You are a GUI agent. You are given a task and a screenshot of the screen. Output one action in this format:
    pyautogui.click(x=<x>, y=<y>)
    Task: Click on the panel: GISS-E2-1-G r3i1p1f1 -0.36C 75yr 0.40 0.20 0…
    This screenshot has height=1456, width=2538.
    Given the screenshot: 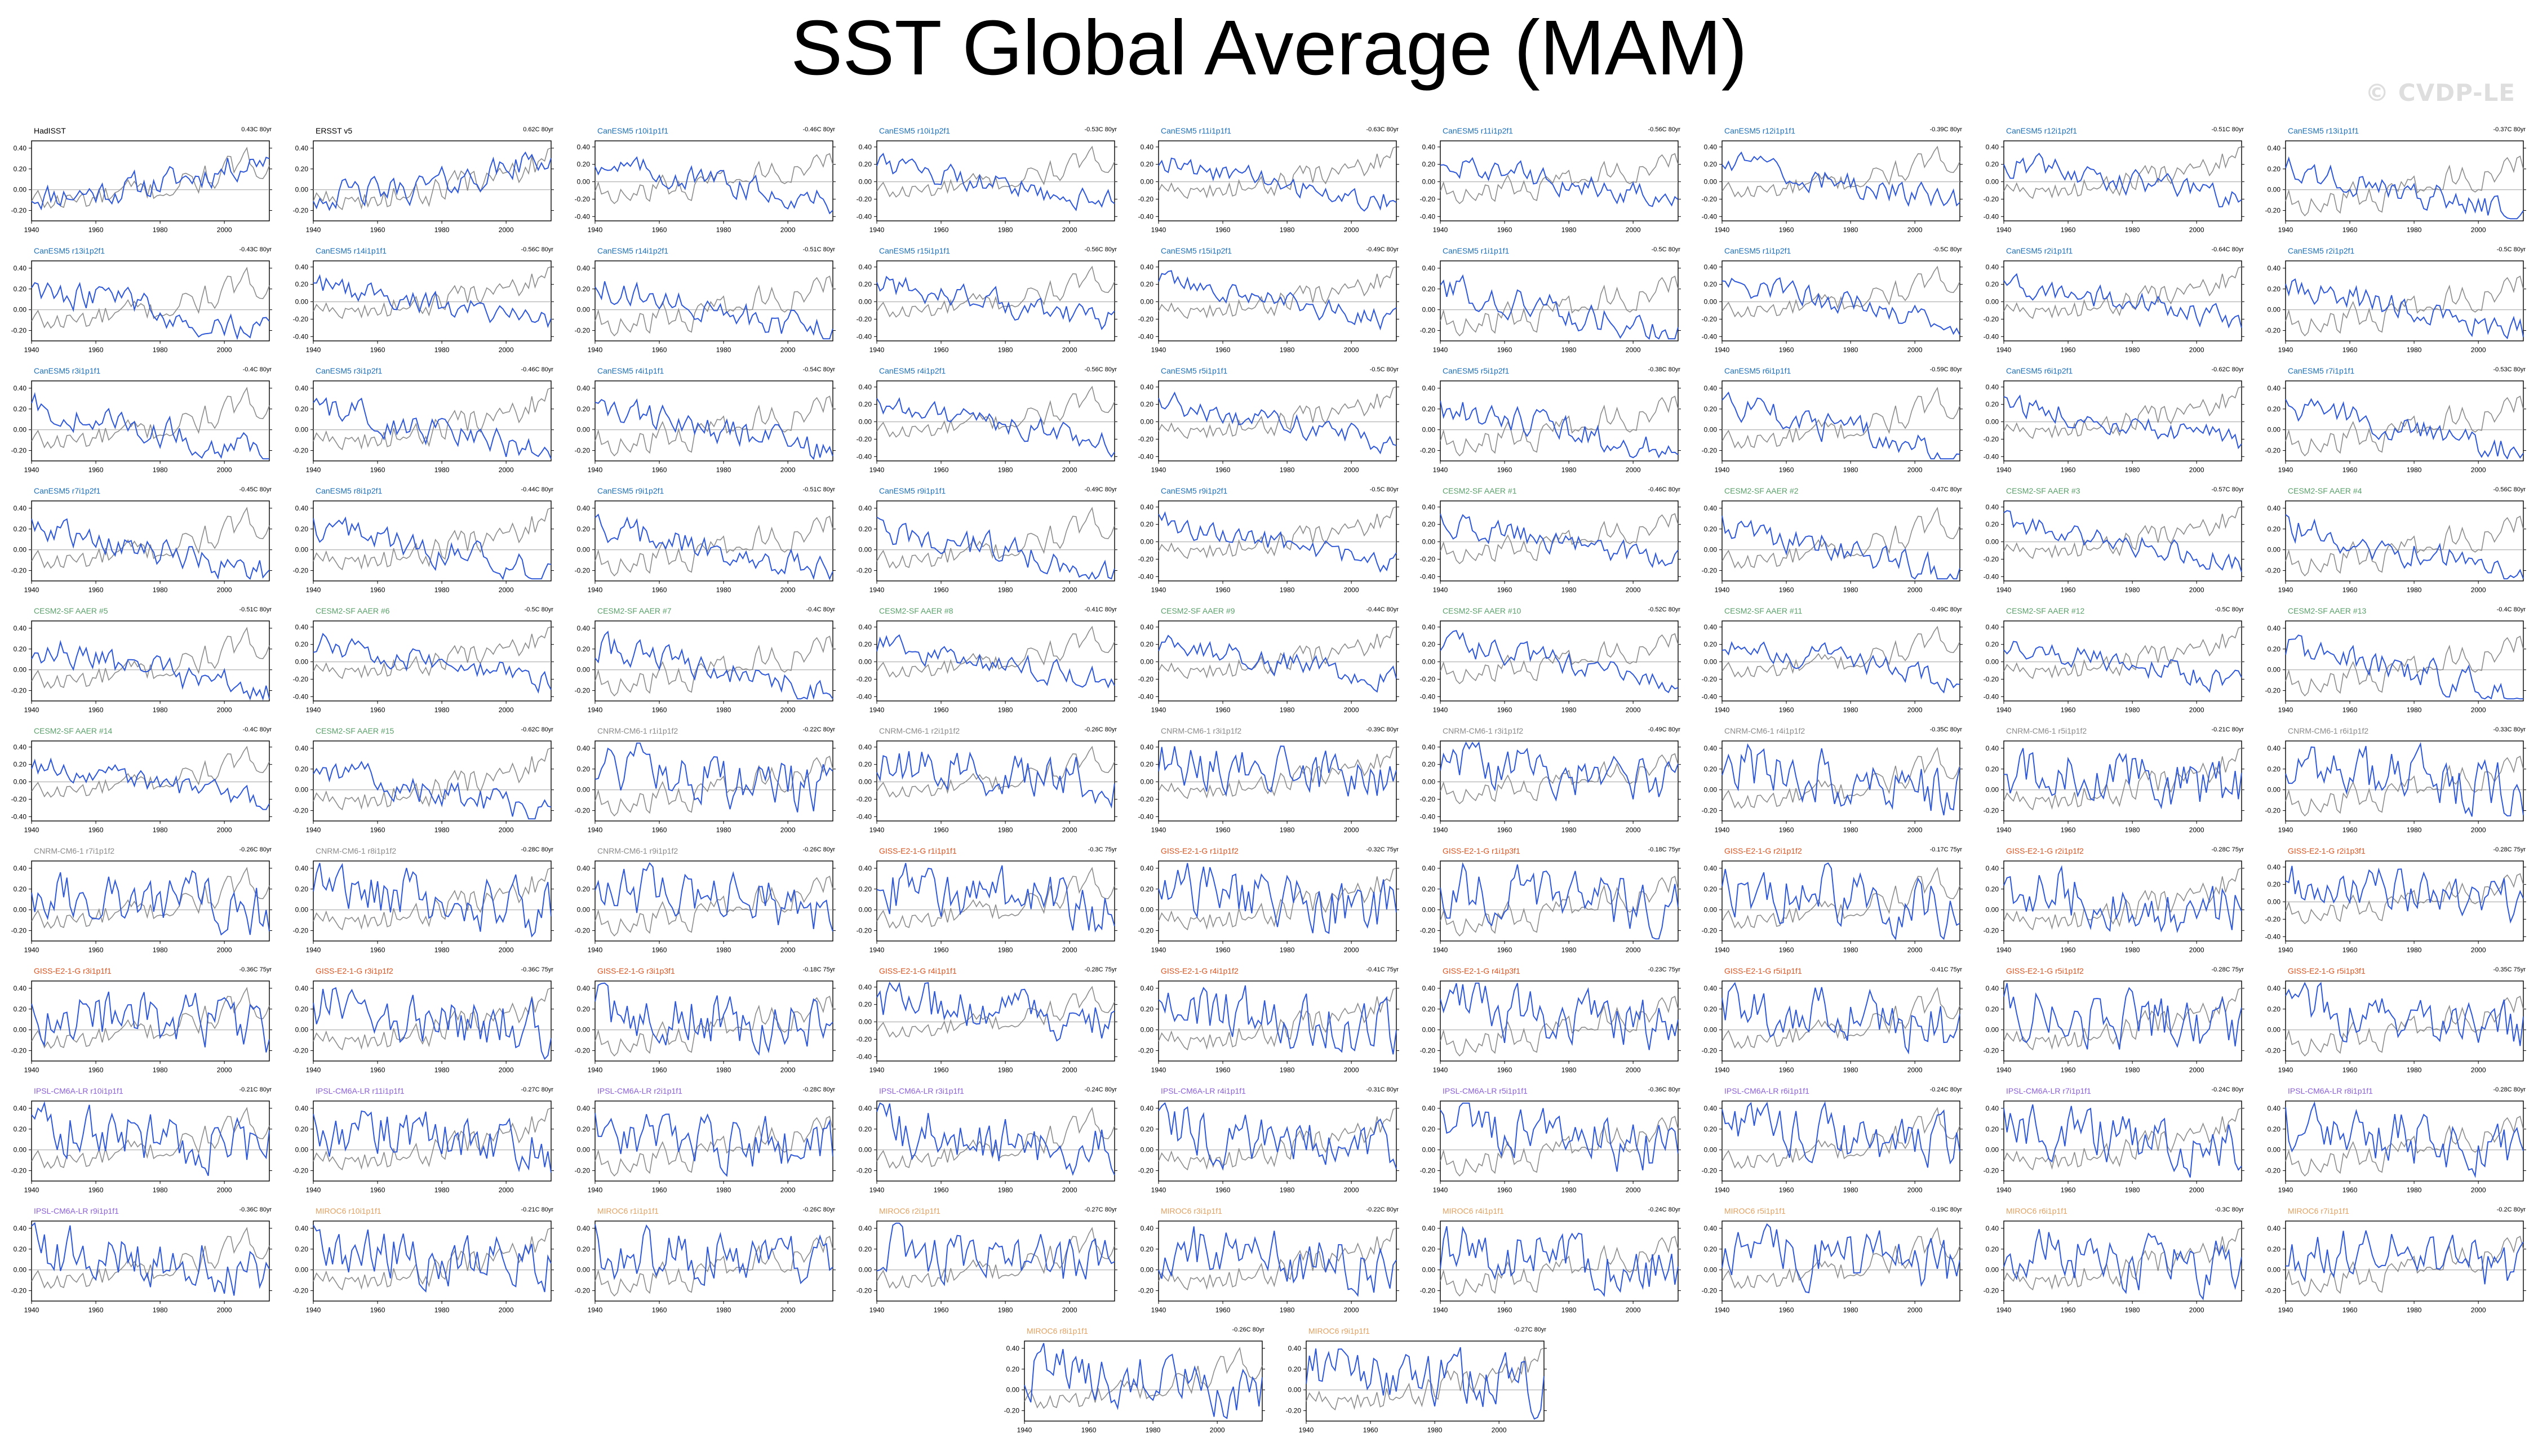 What is the action you would take?
    pyautogui.click(x=139, y=1021)
    